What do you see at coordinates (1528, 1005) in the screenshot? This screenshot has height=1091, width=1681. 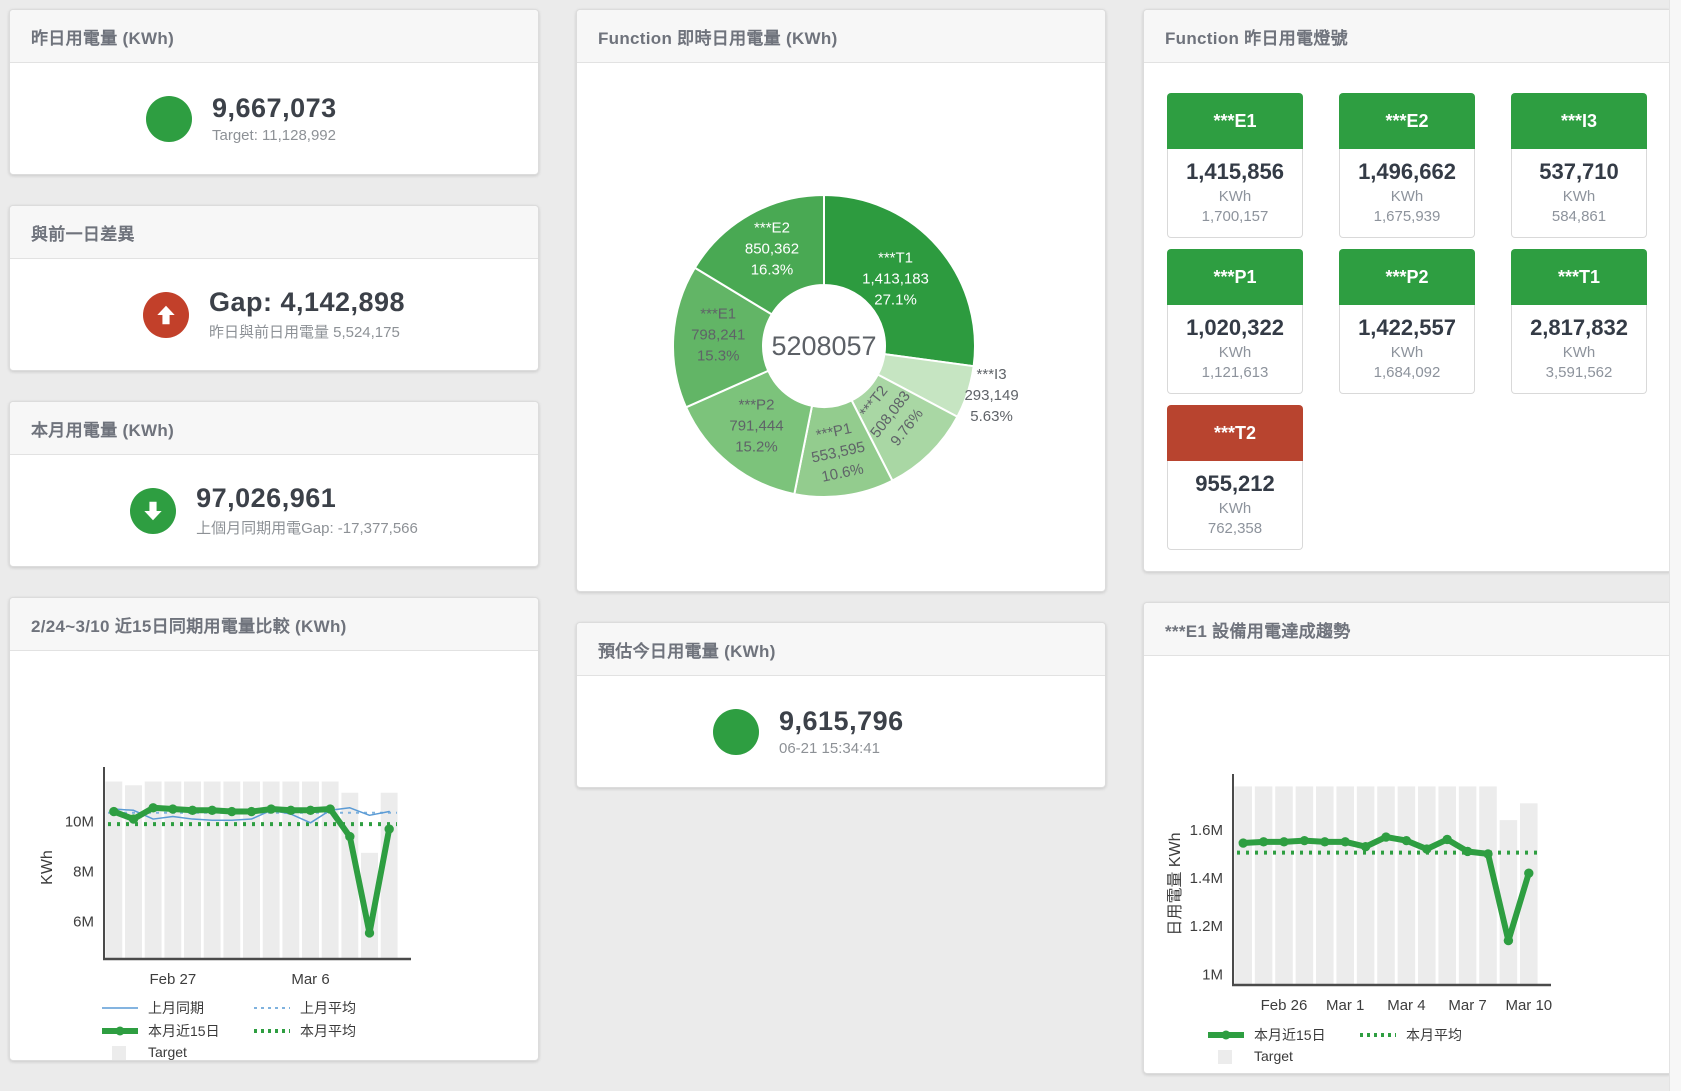 I see `x-tick-label: Mar 10` at bounding box center [1528, 1005].